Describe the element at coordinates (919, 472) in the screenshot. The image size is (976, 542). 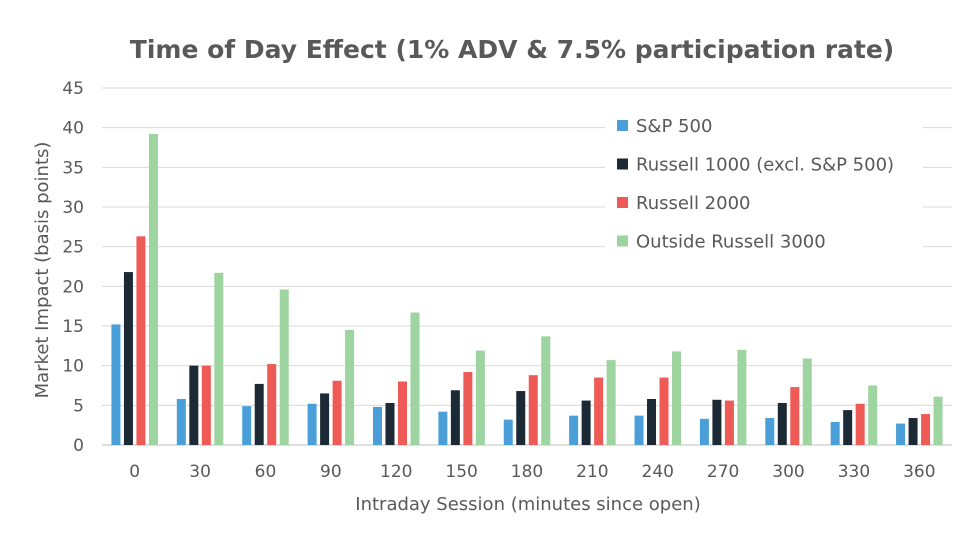
I see `x-tick-label: 360` at that location.